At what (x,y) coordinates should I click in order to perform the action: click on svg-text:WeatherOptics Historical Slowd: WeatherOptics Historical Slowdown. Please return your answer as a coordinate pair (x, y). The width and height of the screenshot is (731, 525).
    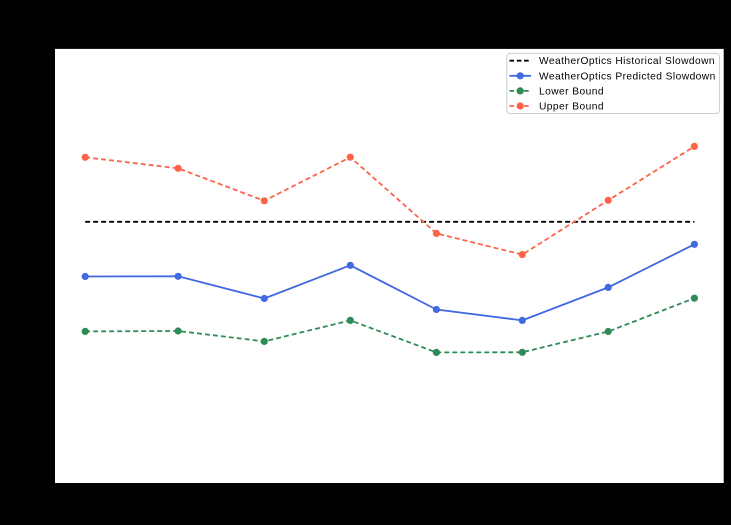
    Looking at the image, I should click on (627, 61).